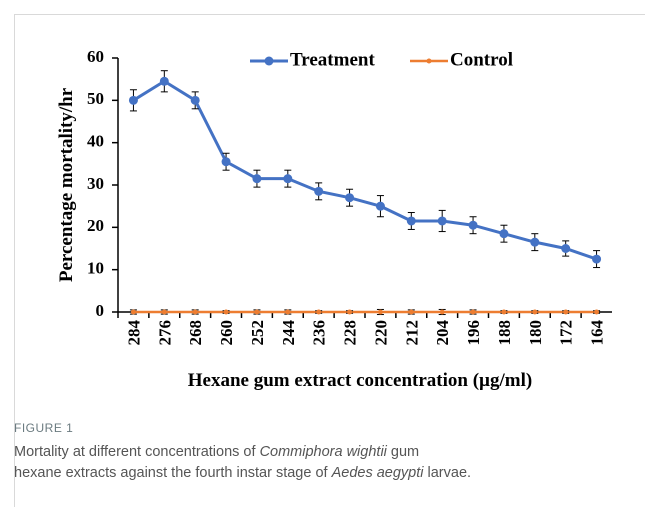  Describe the element at coordinates (380, 333) in the screenshot. I see `x-tick-label: 220` at that location.